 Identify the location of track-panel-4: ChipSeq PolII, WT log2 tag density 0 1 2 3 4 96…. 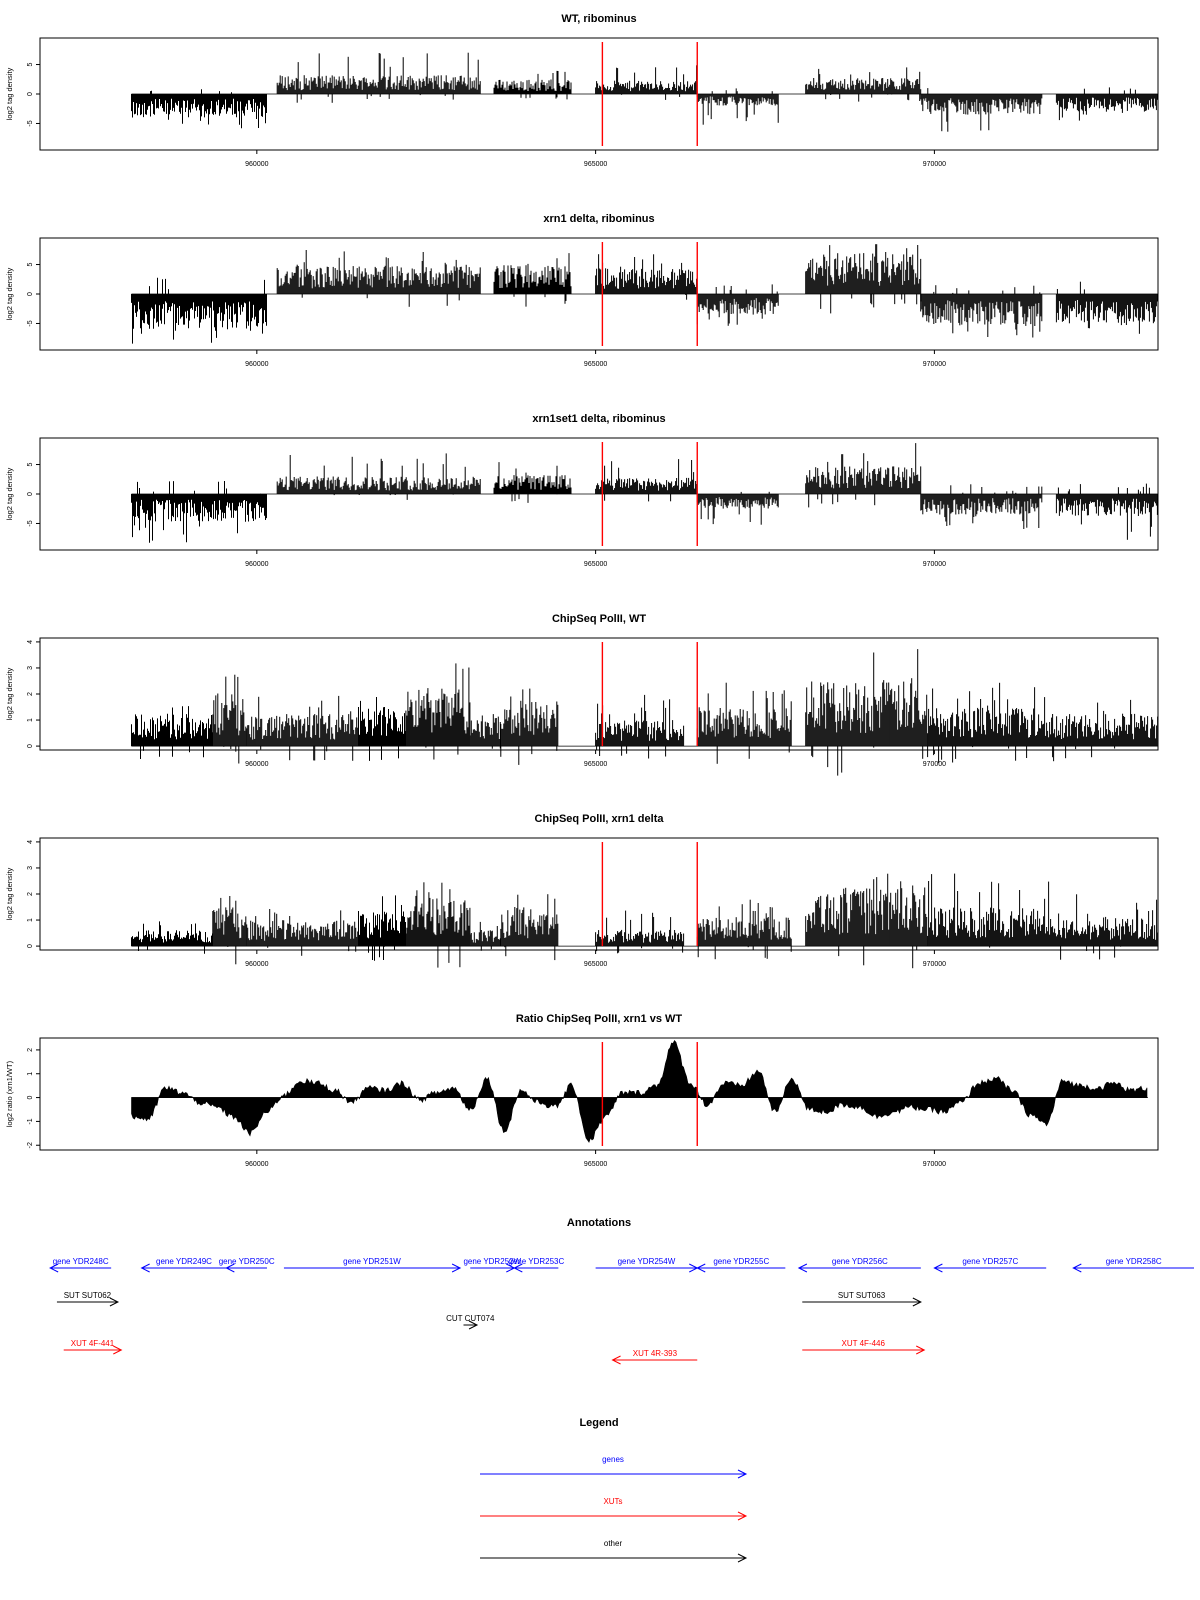
(582, 694).